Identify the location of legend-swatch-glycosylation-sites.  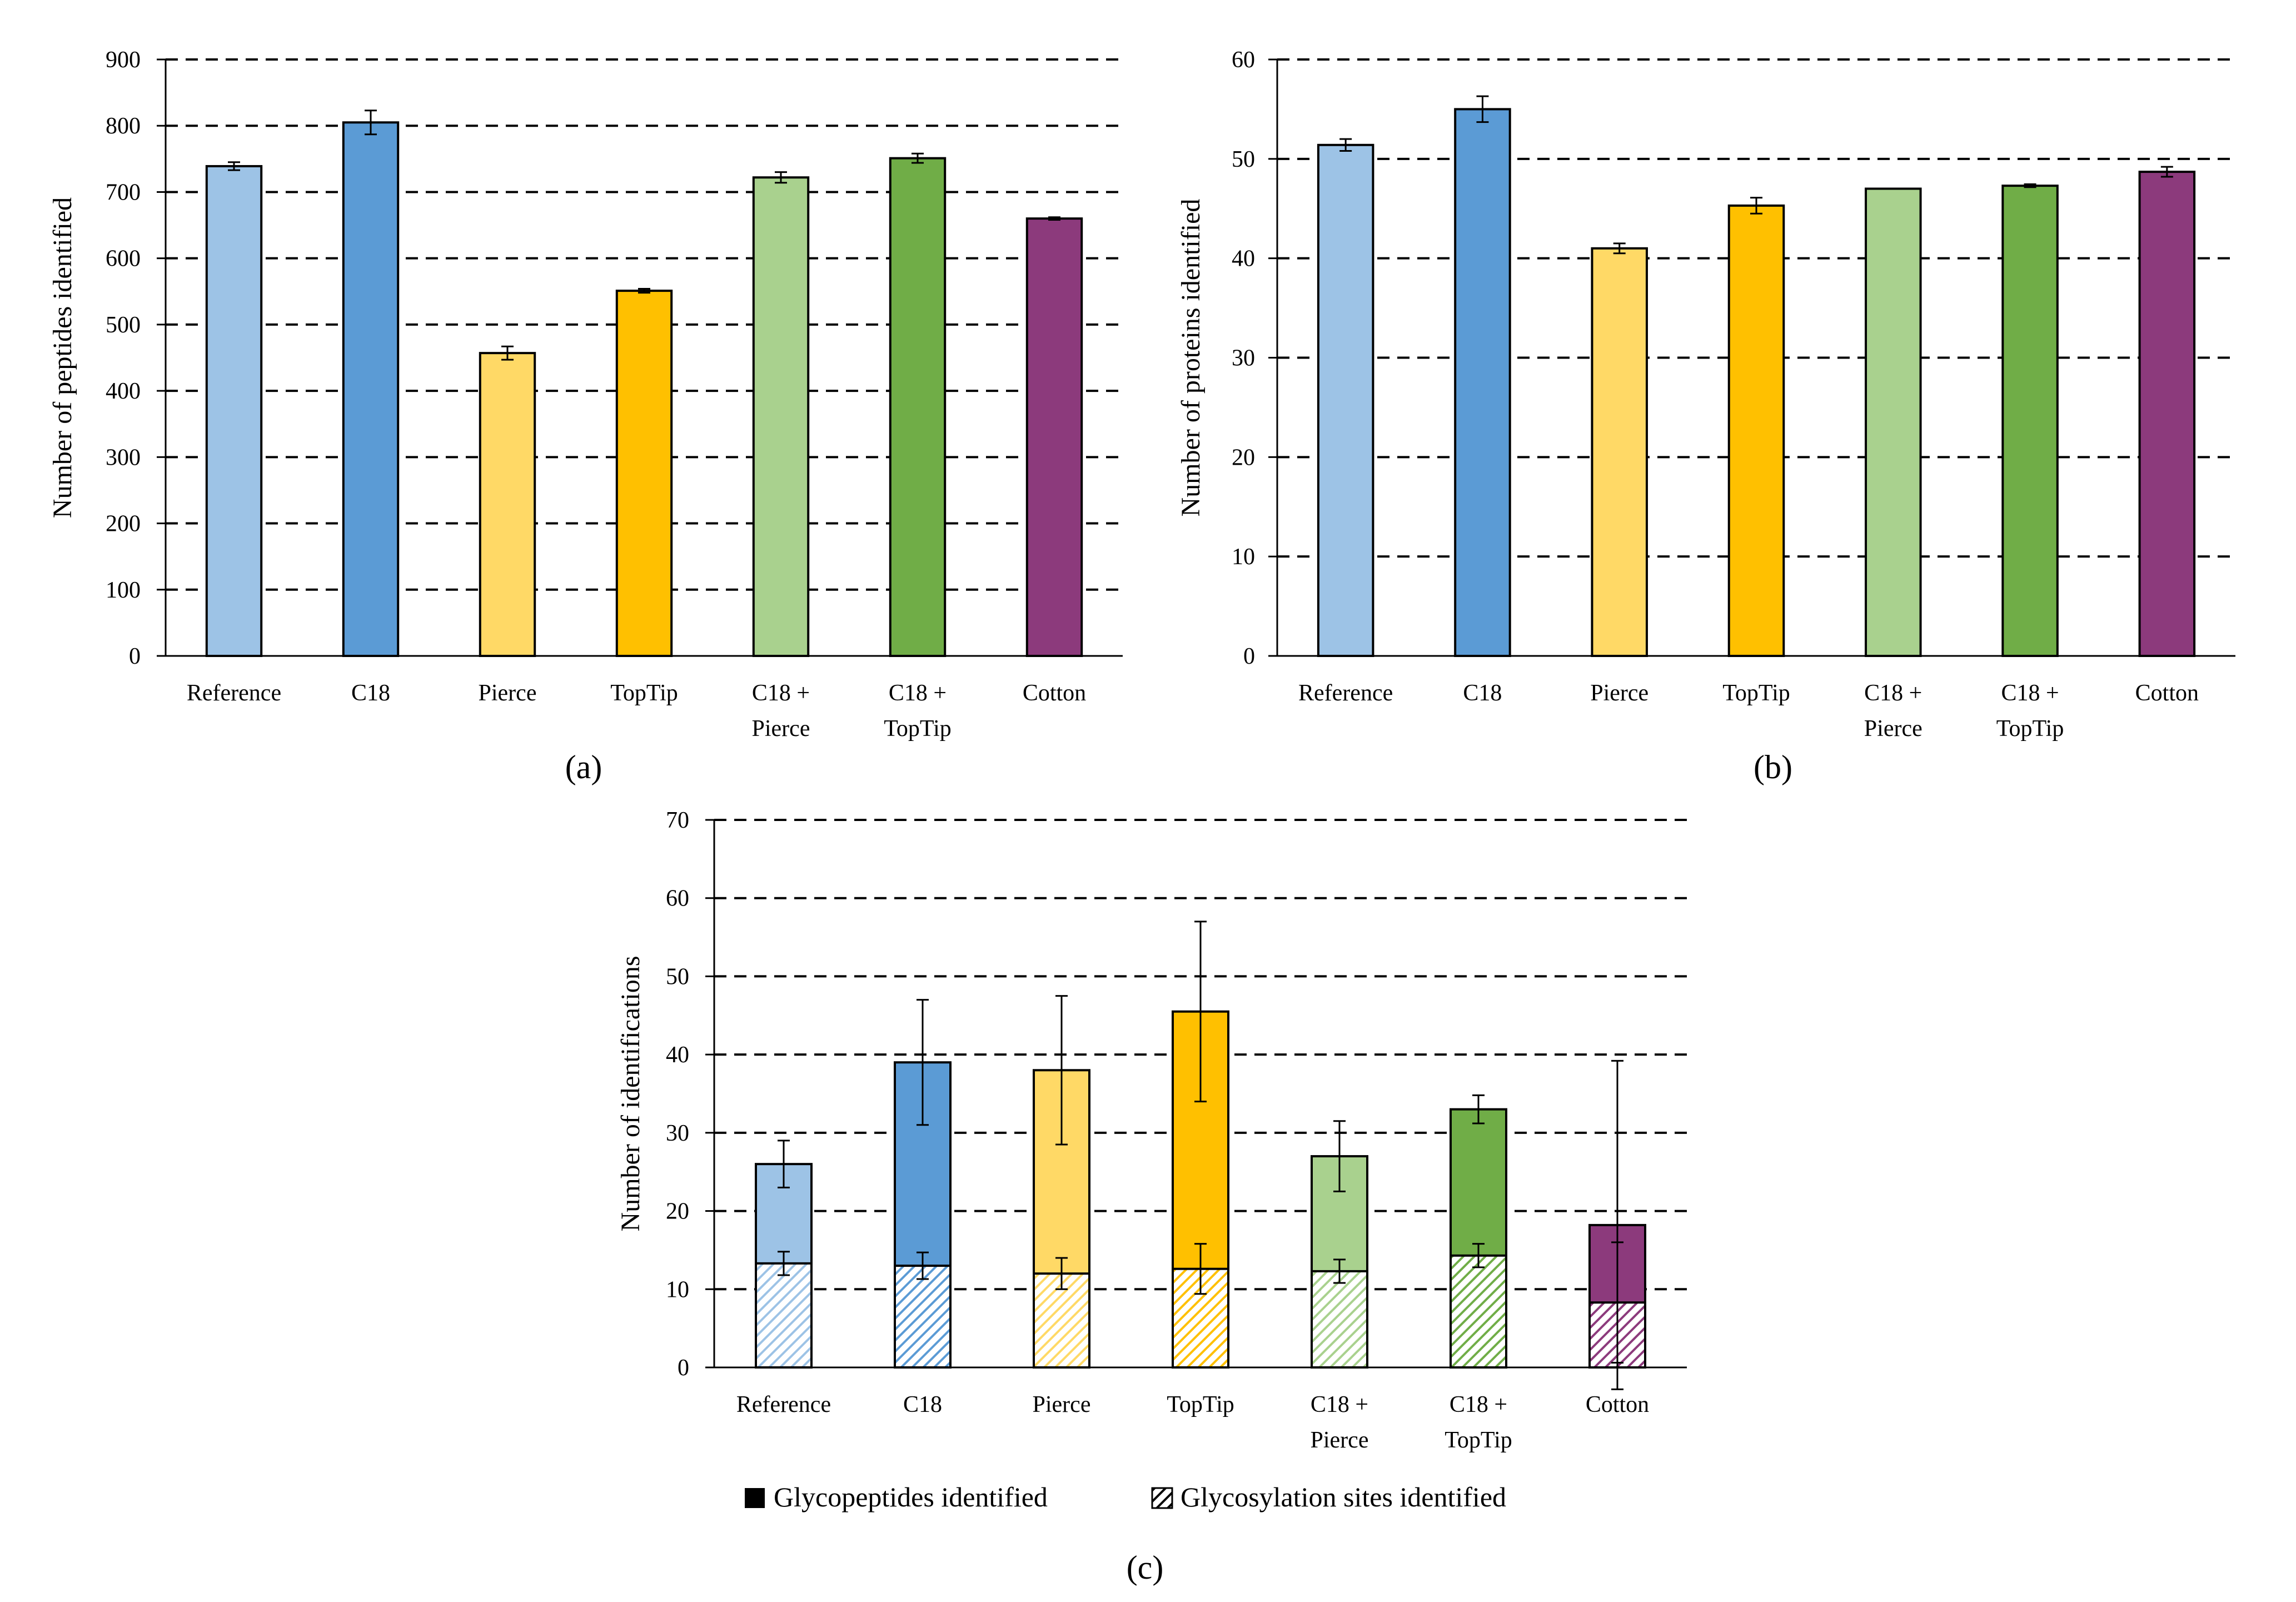
(1162, 1498).